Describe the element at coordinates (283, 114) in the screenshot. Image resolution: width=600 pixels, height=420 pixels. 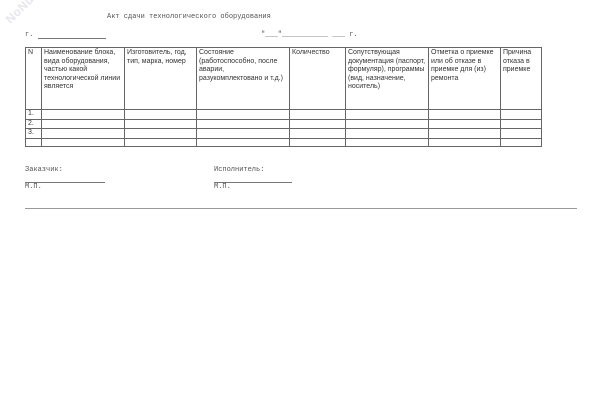
I see `table-row: 1.` at that location.